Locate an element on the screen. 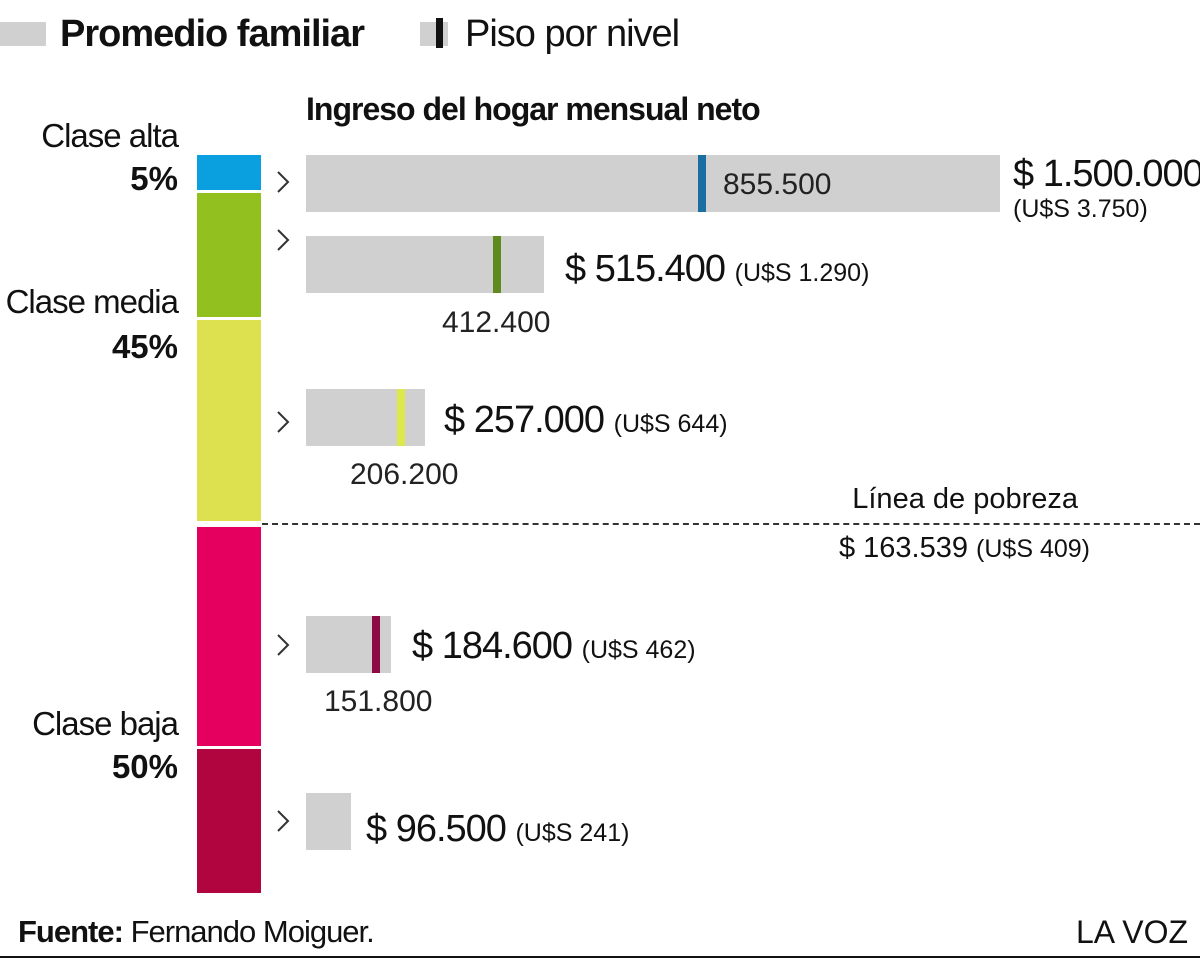 The height and width of the screenshot is (963, 1200). bar-average-value-2: $ 257.000 is located at coordinates (524, 420).